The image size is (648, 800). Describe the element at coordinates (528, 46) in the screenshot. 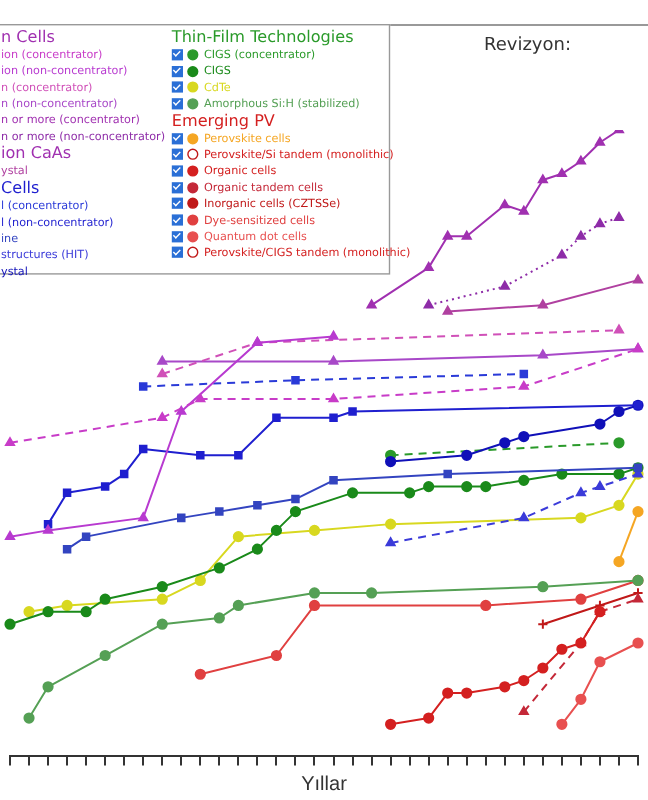

I see `text: Revizyon:` at that location.